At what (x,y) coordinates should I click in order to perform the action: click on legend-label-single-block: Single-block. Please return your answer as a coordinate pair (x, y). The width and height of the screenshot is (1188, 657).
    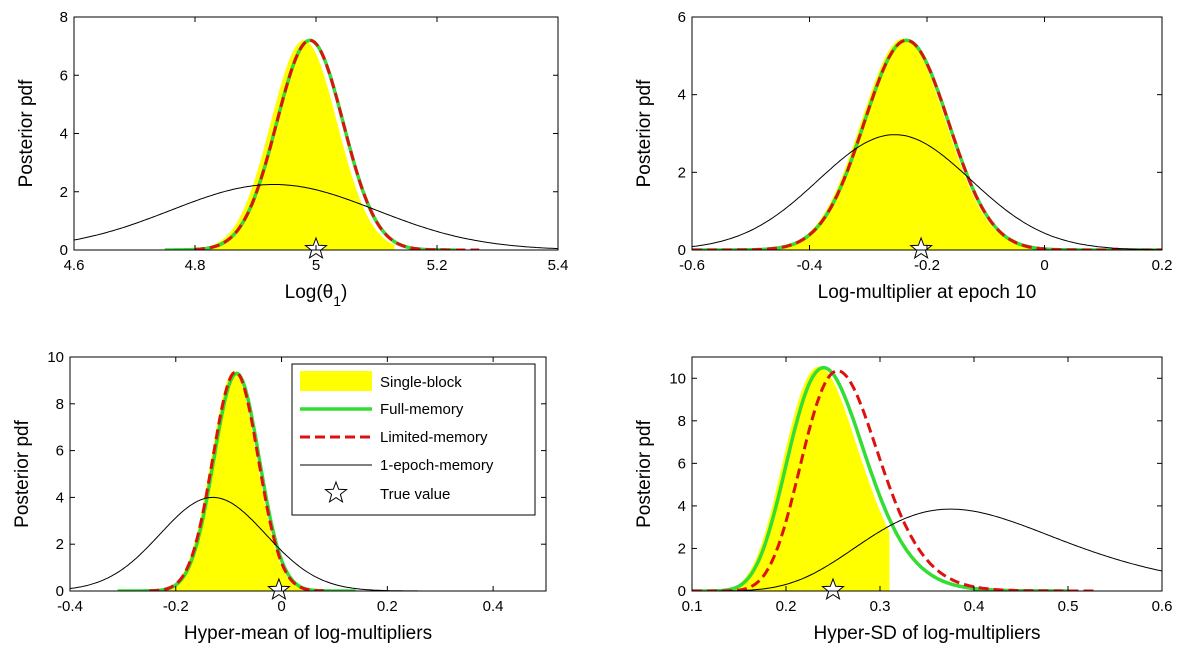
    Looking at the image, I should click on (421, 382).